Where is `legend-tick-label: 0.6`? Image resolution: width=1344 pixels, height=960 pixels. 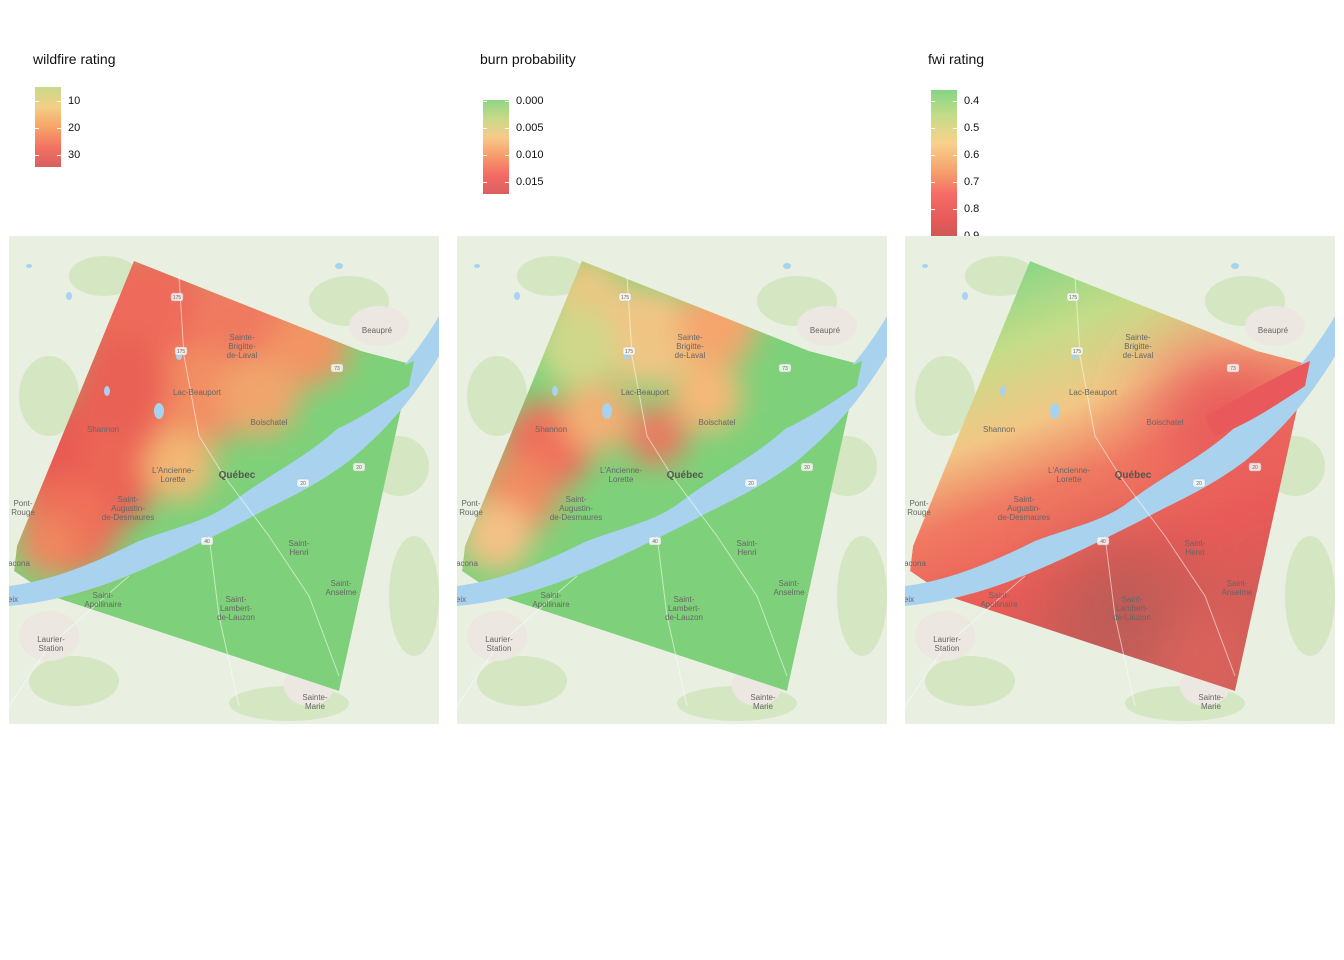 legend-tick-label: 0.6 is located at coordinates (972, 155).